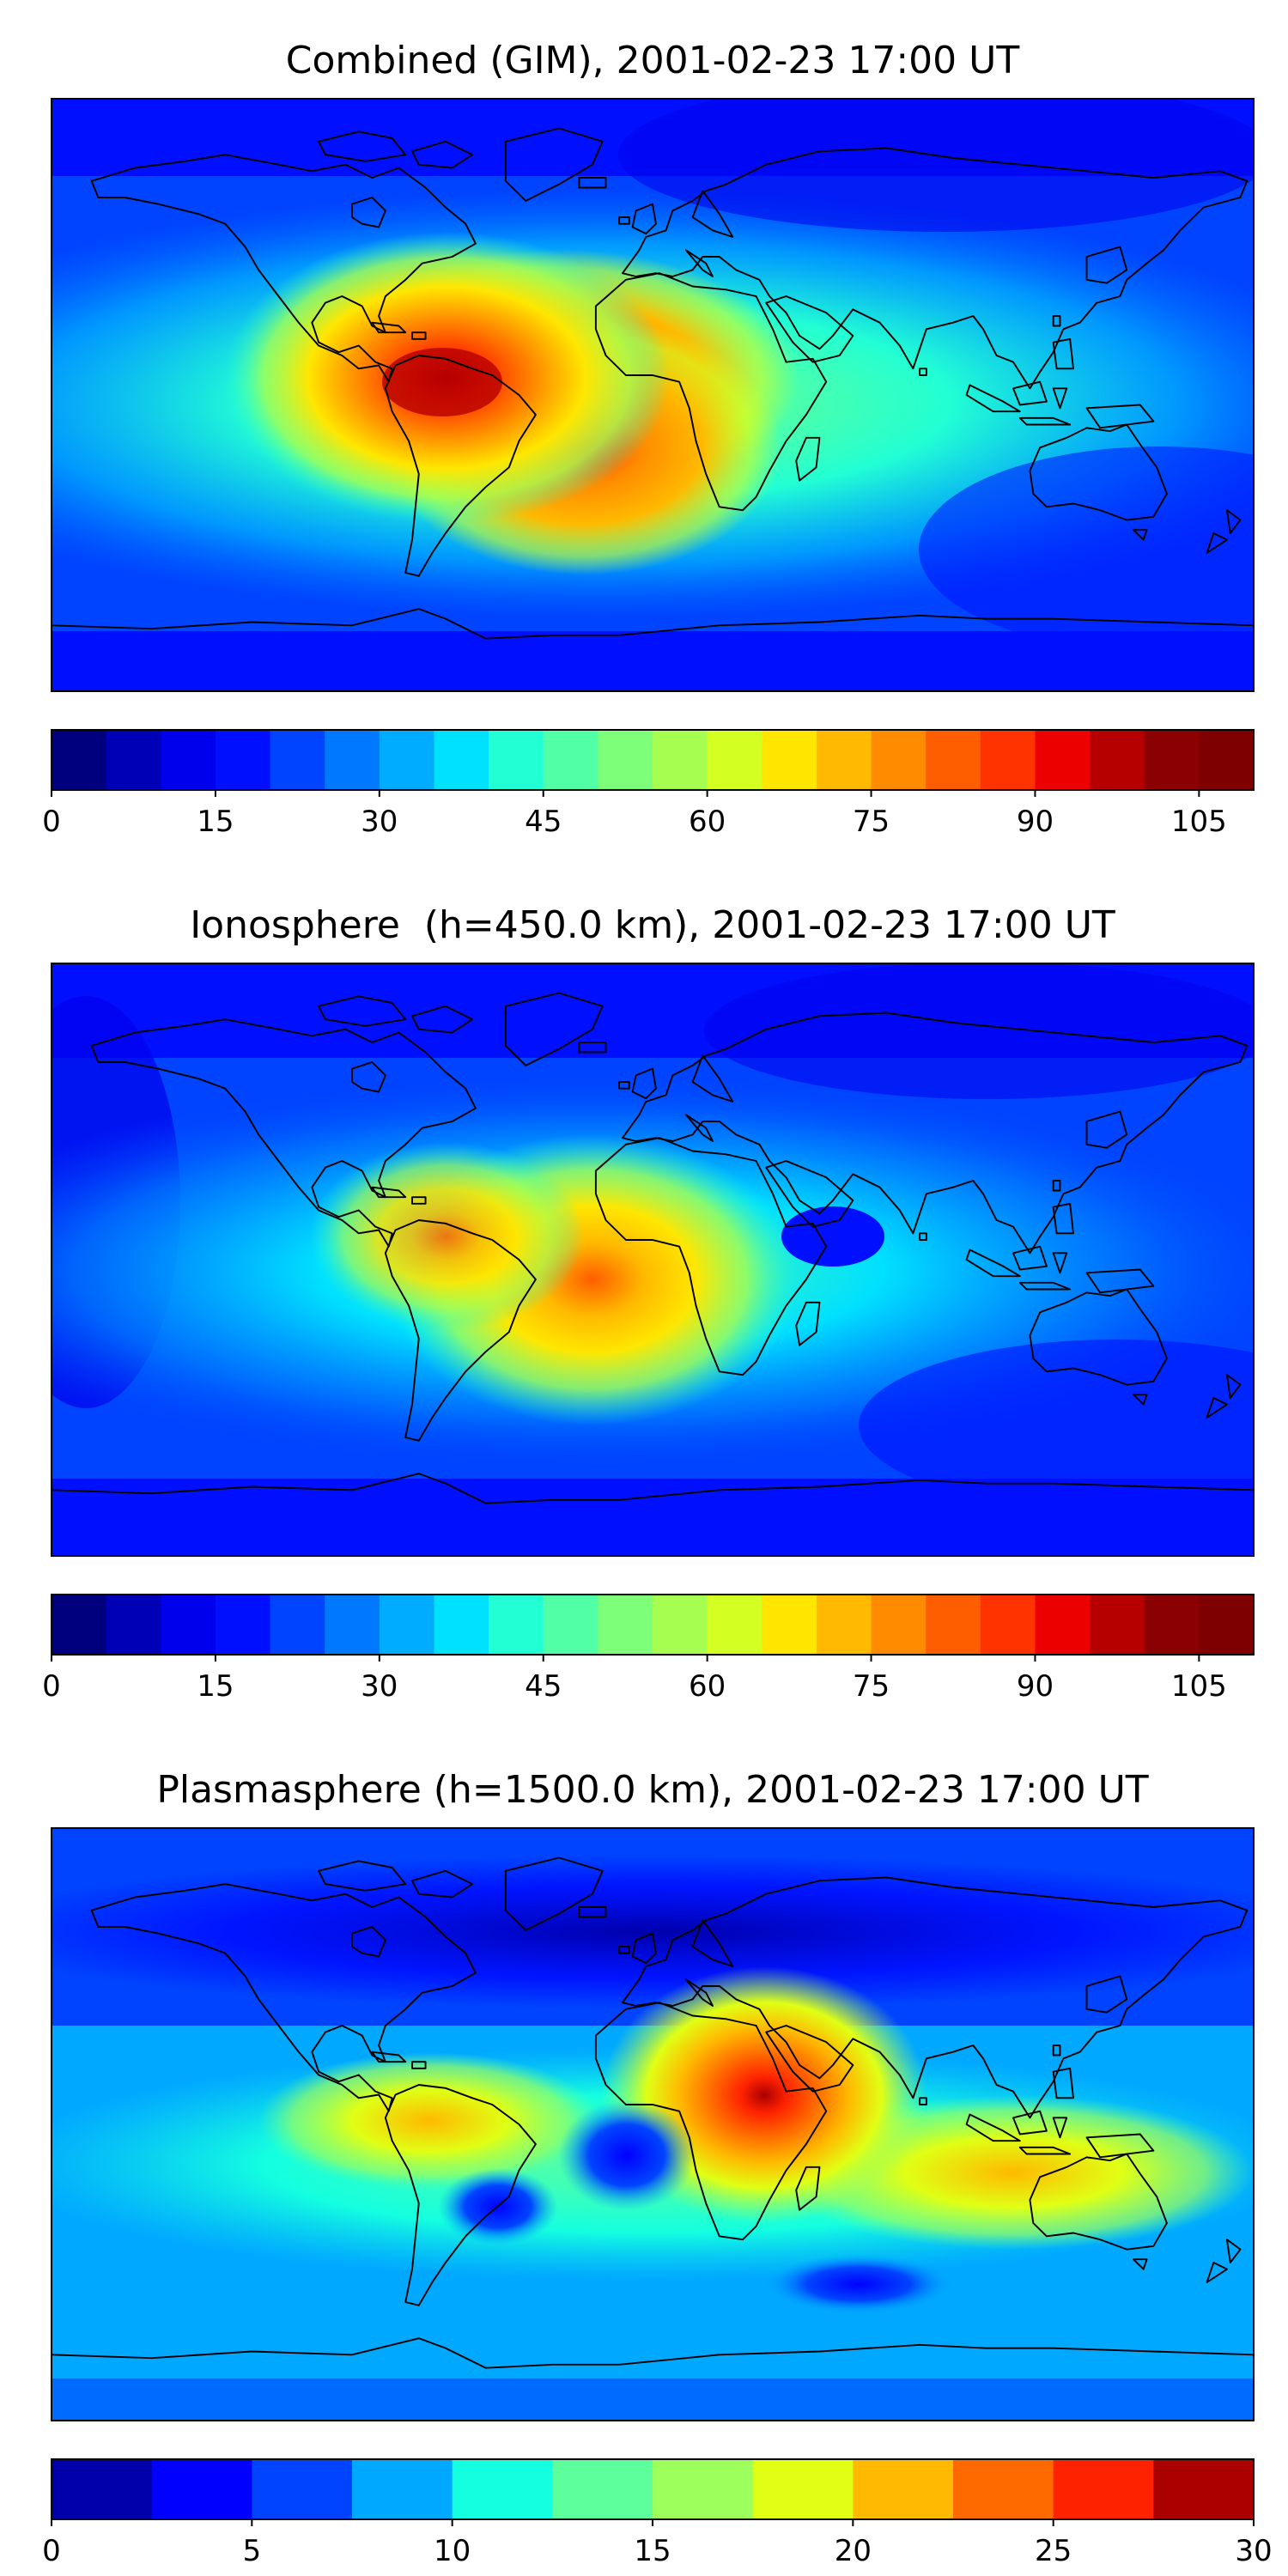  What do you see at coordinates (1056, 1426) in the screenshot?
I see `low-australia` at bounding box center [1056, 1426].